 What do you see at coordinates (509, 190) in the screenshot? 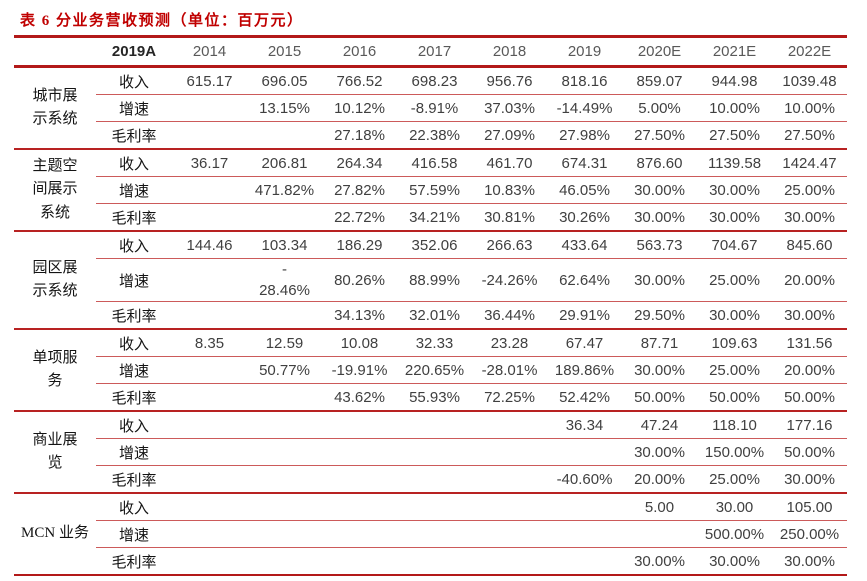
I see `table-cell: 10.83%` at bounding box center [509, 190].